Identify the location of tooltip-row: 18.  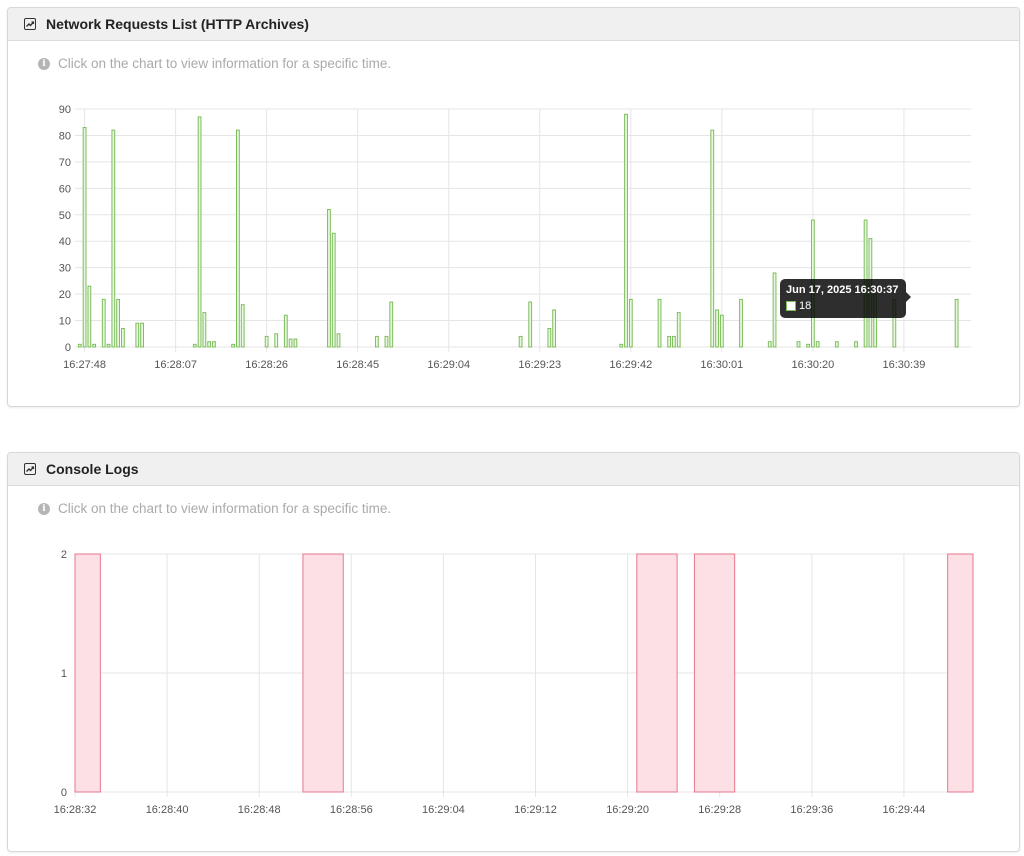
(842, 306).